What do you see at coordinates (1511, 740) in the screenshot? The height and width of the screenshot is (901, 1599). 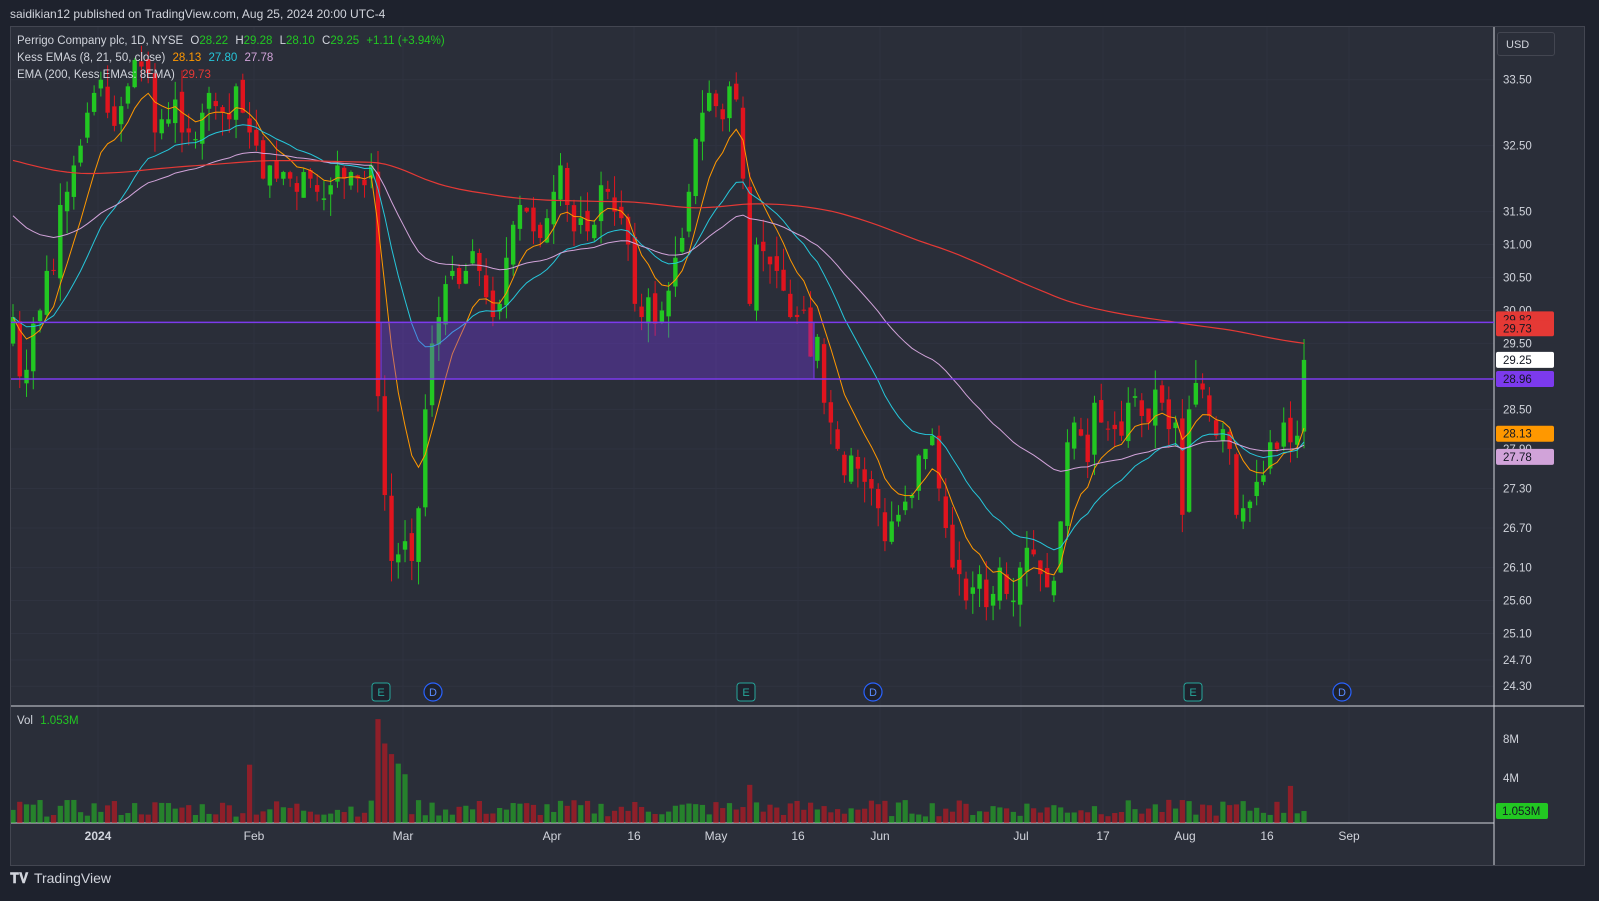 I see `volume-tick-label: 8M` at bounding box center [1511, 740].